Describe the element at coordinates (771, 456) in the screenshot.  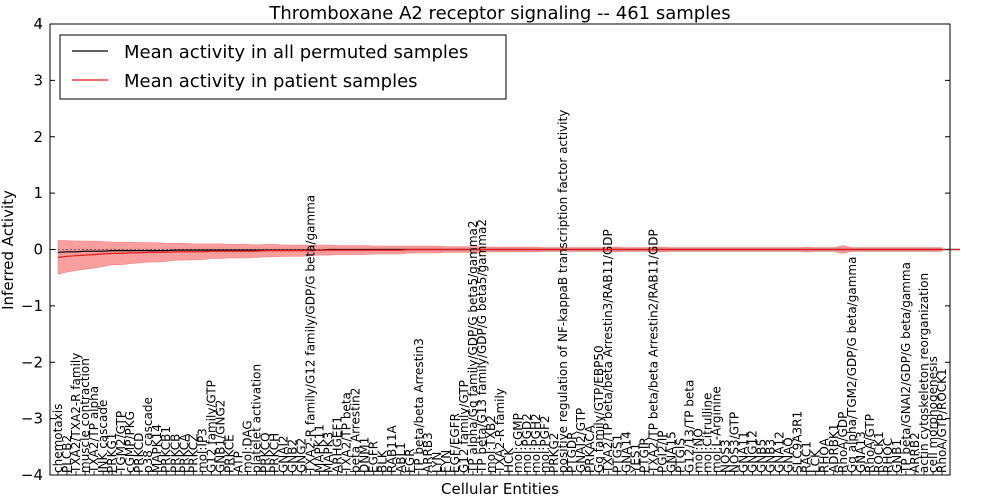
I see `x-tick-label: GNB3` at that location.